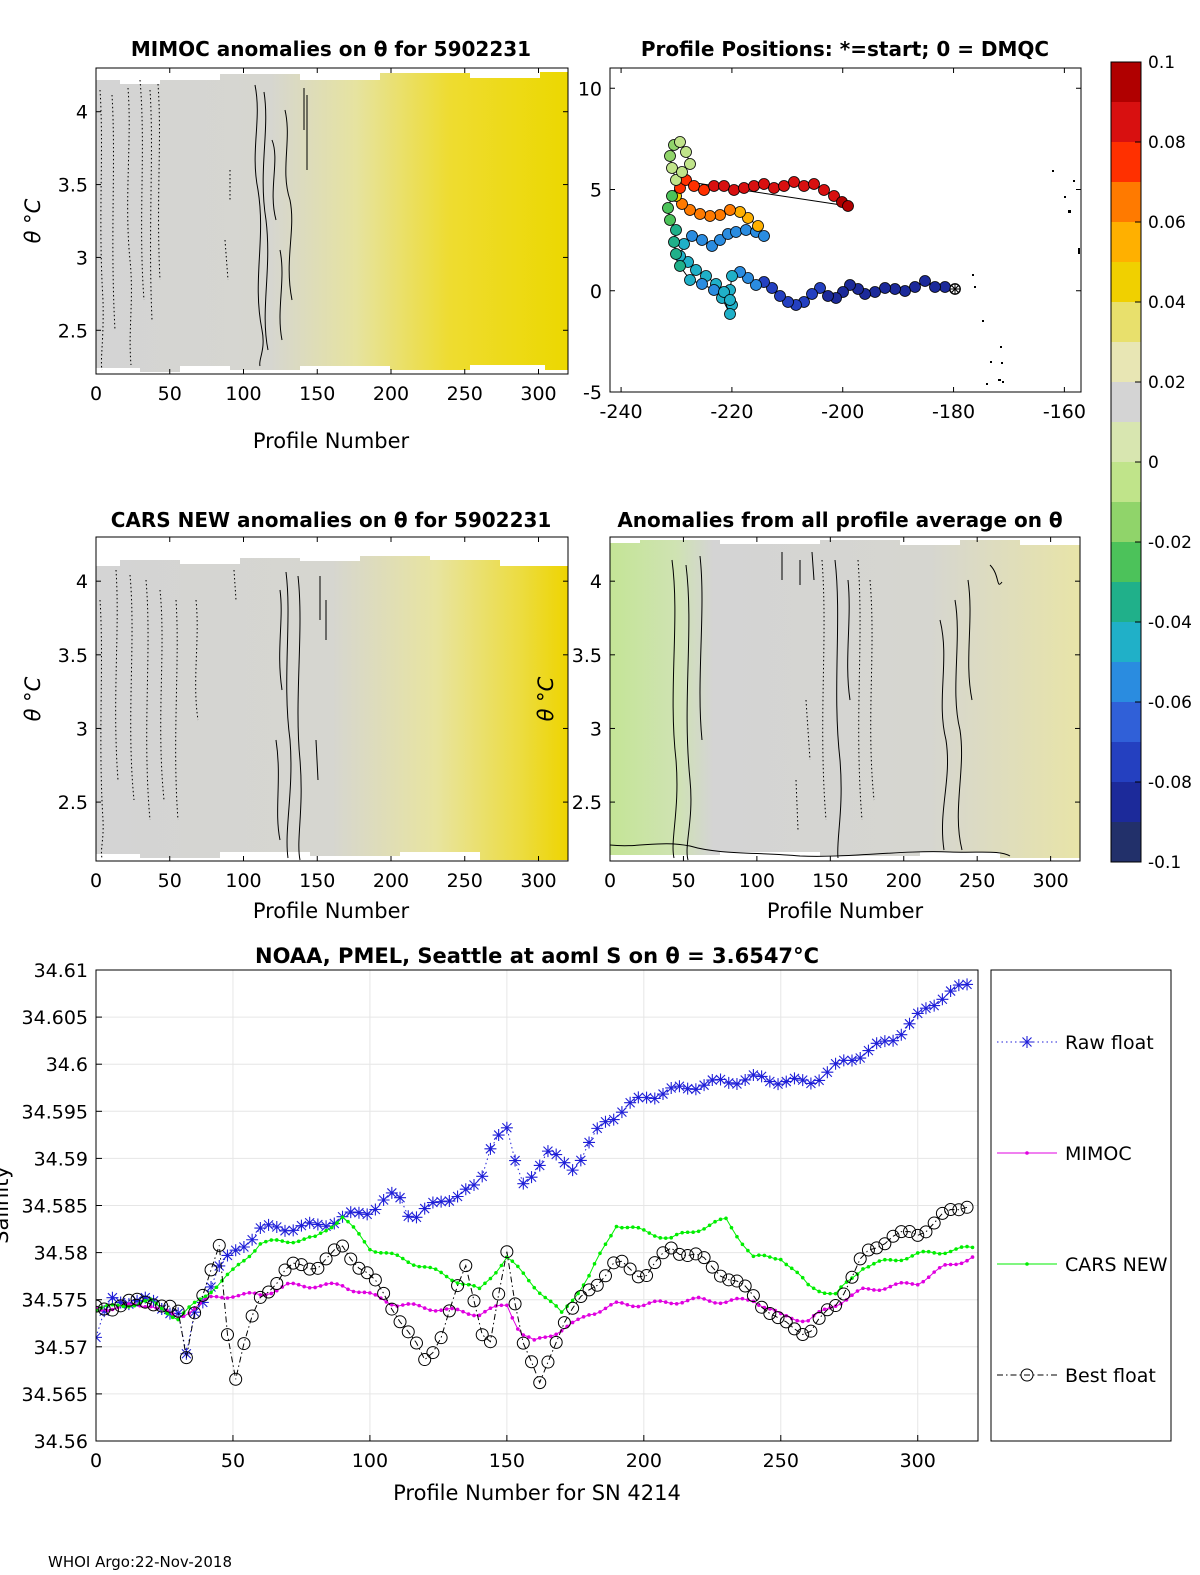  I want to click on x-tick-label: 100, so click(243, 881).